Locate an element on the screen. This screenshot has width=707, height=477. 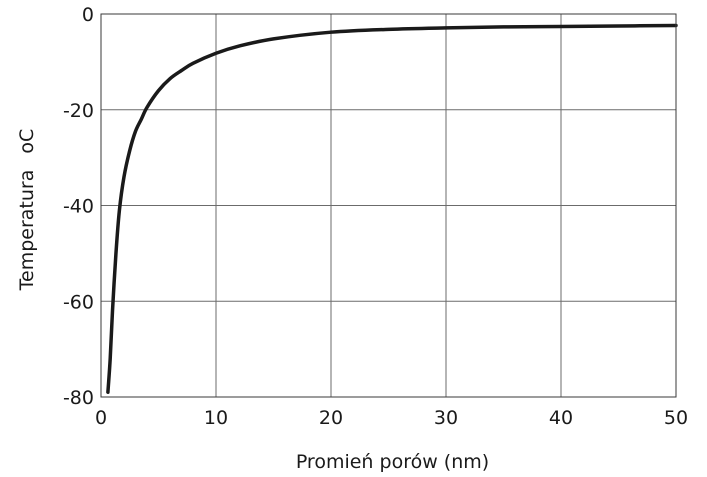
y-axis-title: Temperatura oC is located at coordinates (27, 210).